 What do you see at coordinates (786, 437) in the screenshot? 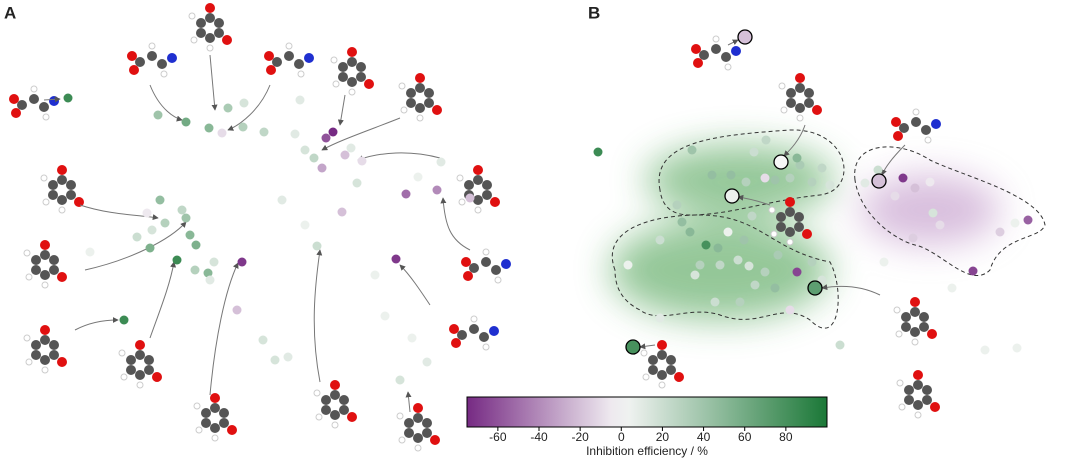
I see `colorbar-tick-label: 80` at bounding box center [786, 437].